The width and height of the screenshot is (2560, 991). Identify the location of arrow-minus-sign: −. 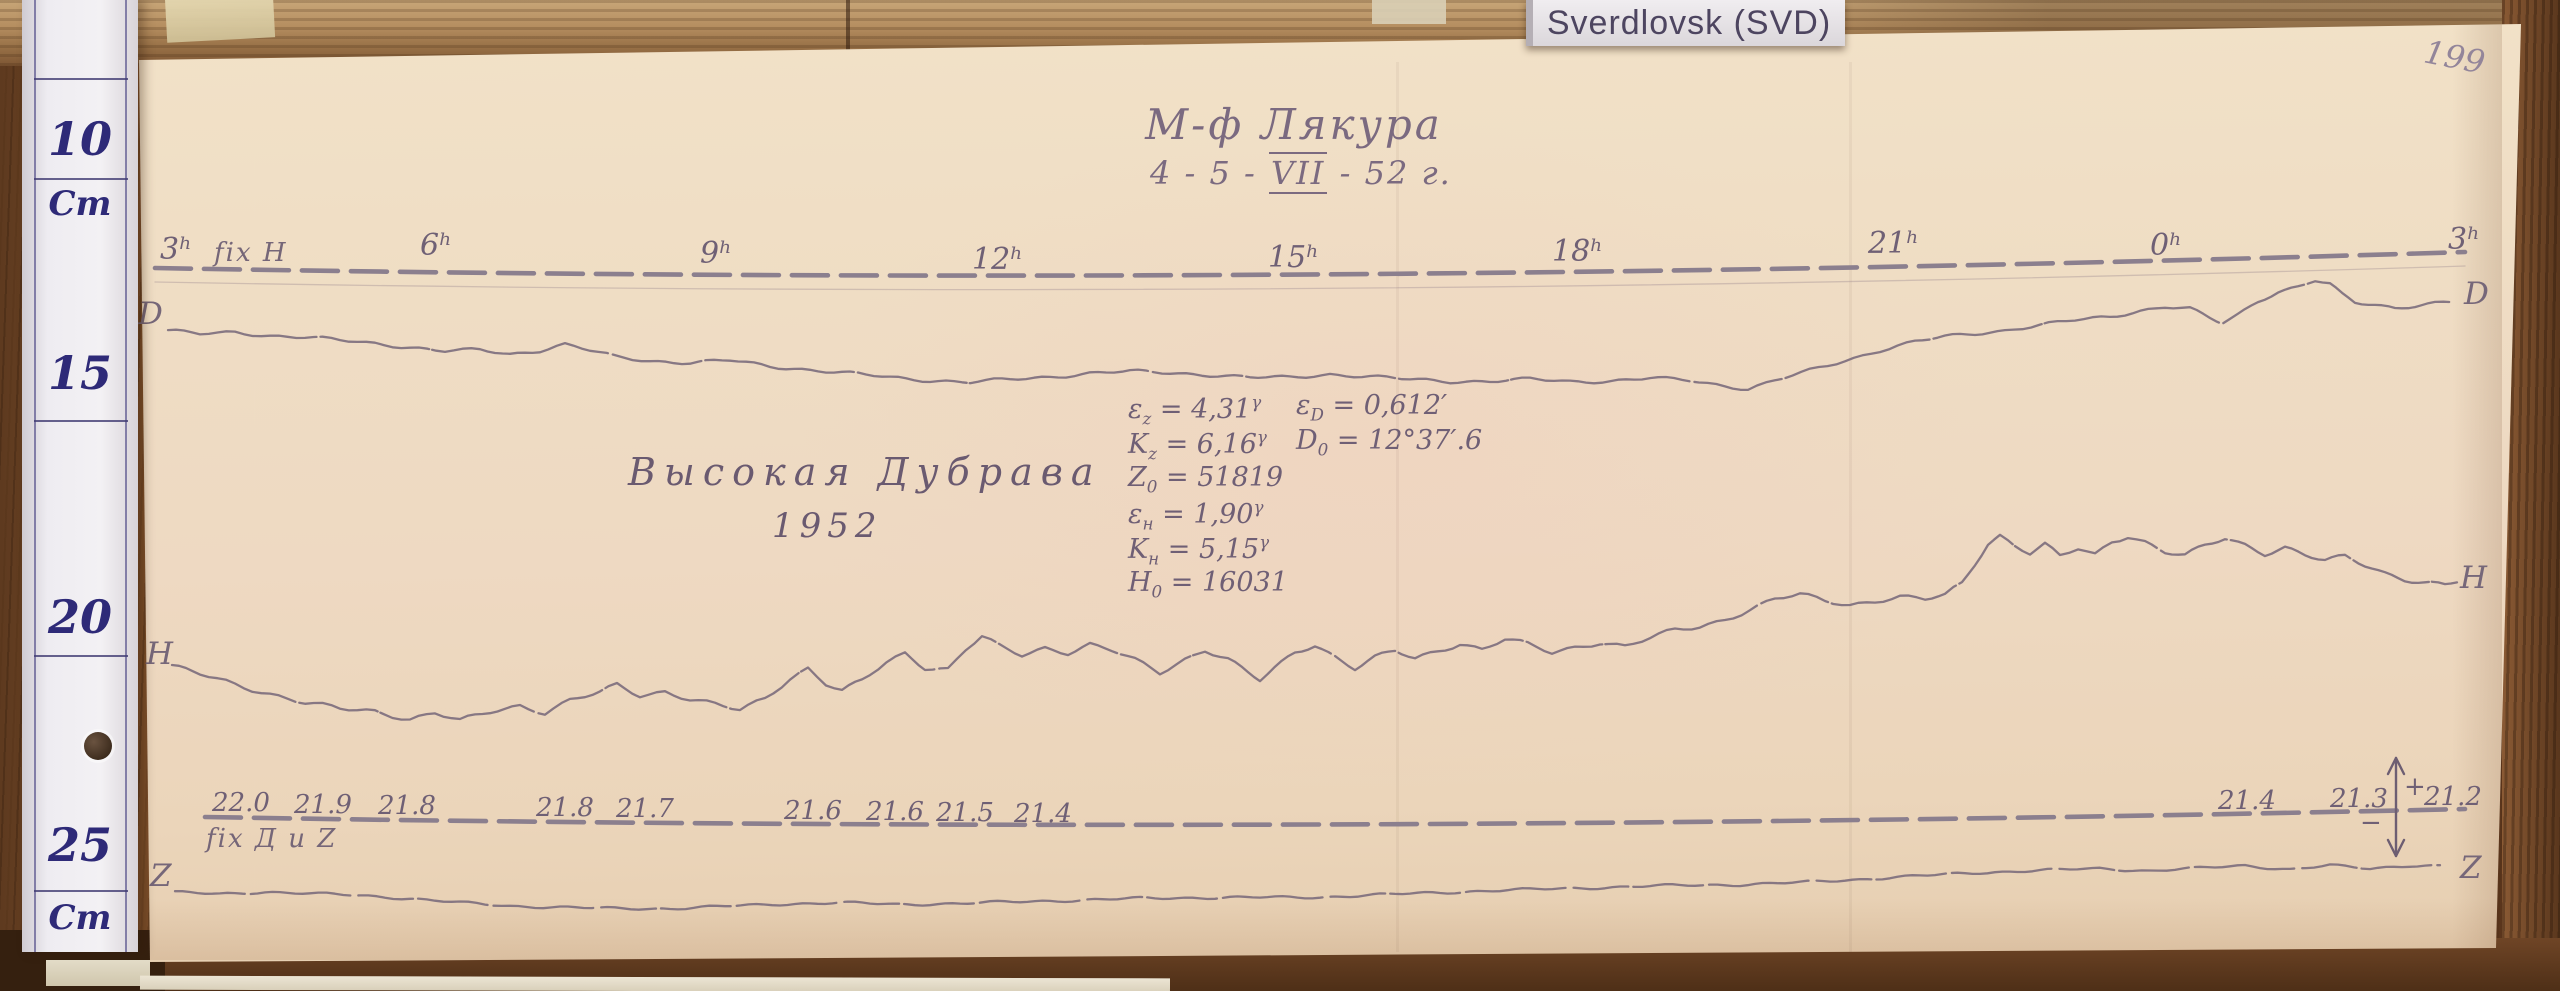
(2371, 823).